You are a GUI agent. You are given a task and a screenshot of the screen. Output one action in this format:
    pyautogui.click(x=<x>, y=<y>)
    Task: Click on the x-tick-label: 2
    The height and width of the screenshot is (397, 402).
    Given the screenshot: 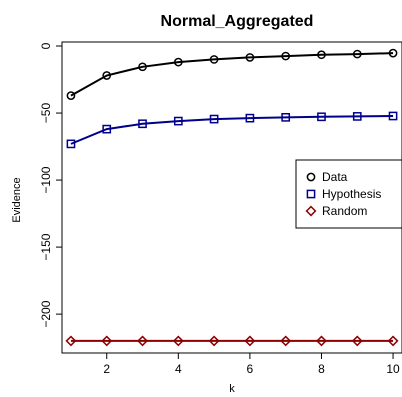 What is the action you would take?
    pyautogui.click(x=106, y=369)
    